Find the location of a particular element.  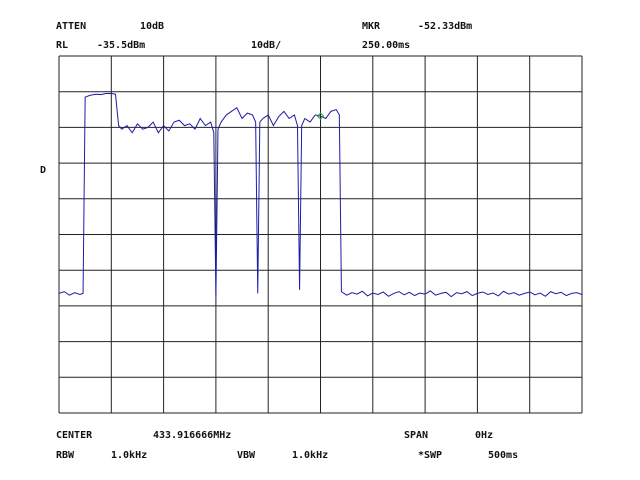

marker-value: -52.33dBm is located at coordinates (445, 26).